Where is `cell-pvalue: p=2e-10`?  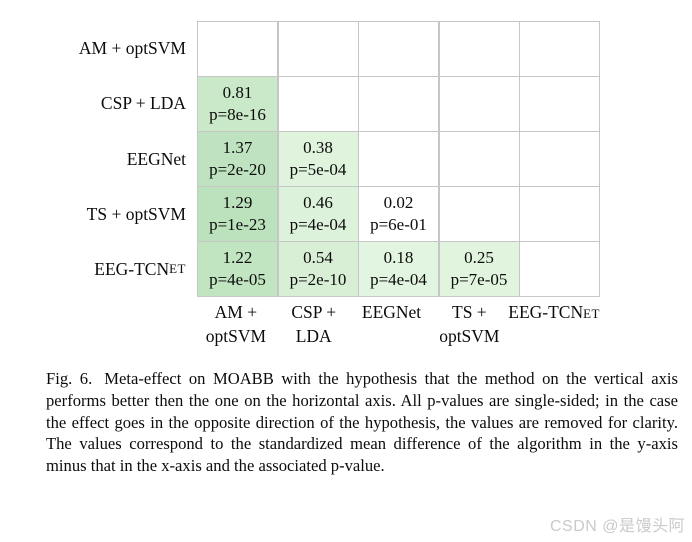
cell-pvalue: p=2e-10 is located at coordinates (318, 280).